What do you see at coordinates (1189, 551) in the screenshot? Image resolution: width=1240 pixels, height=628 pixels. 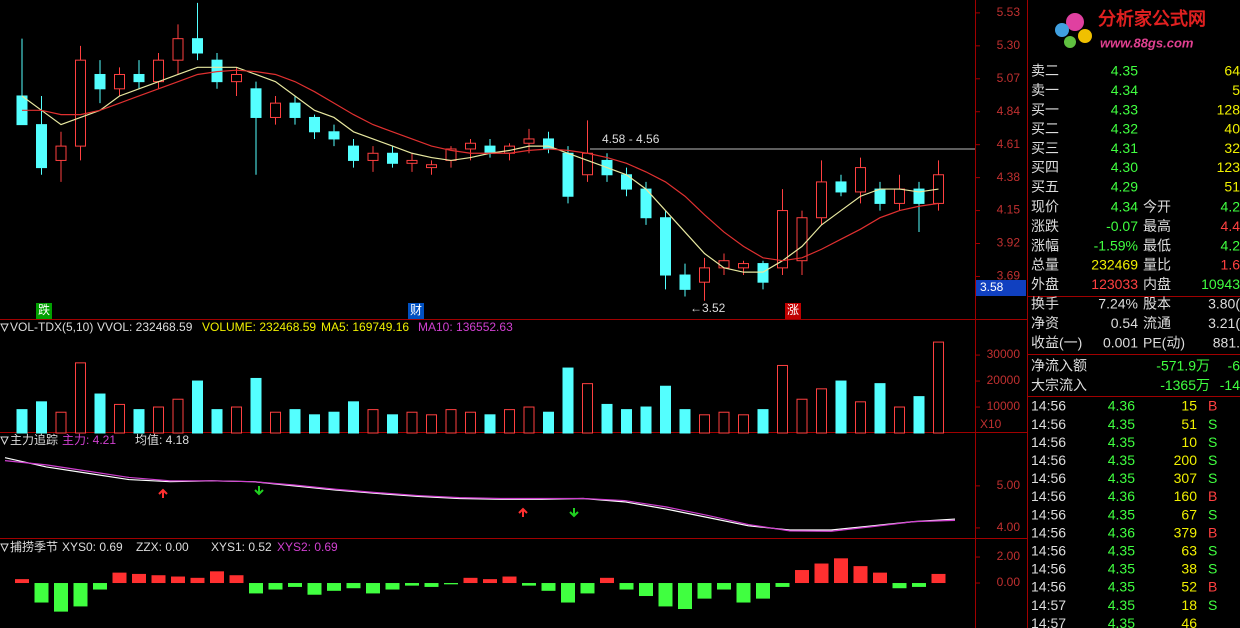 I see `trade-cell: 63` at bounding box center [1189, 551].